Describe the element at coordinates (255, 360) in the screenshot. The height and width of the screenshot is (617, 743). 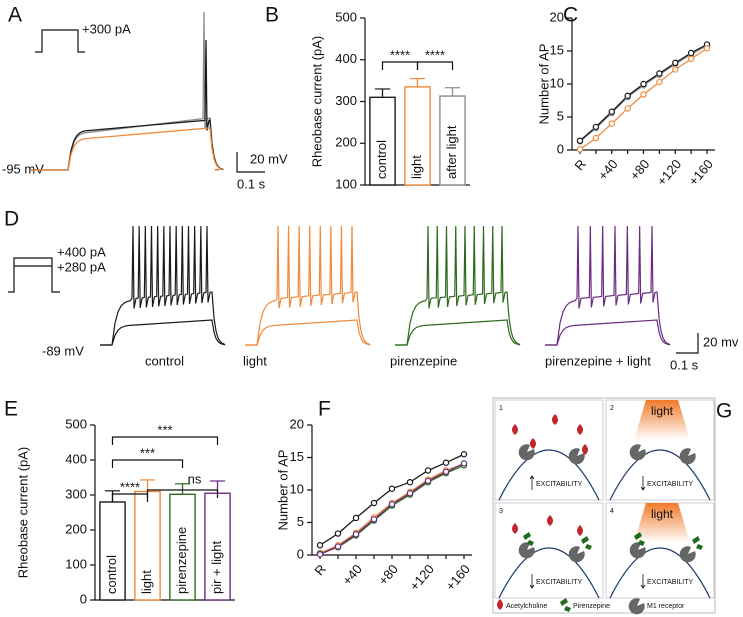
I see `condition-label: light` at that location.